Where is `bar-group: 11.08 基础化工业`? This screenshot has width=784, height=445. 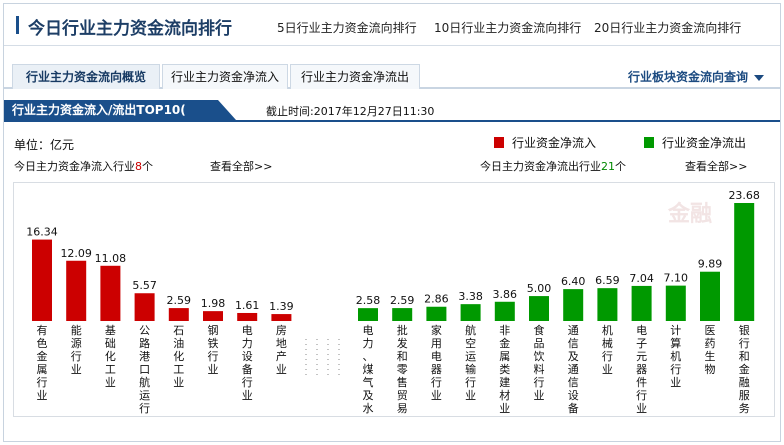
bar-group: 11.08 基础化工业 is located at coordinates (111, 320).